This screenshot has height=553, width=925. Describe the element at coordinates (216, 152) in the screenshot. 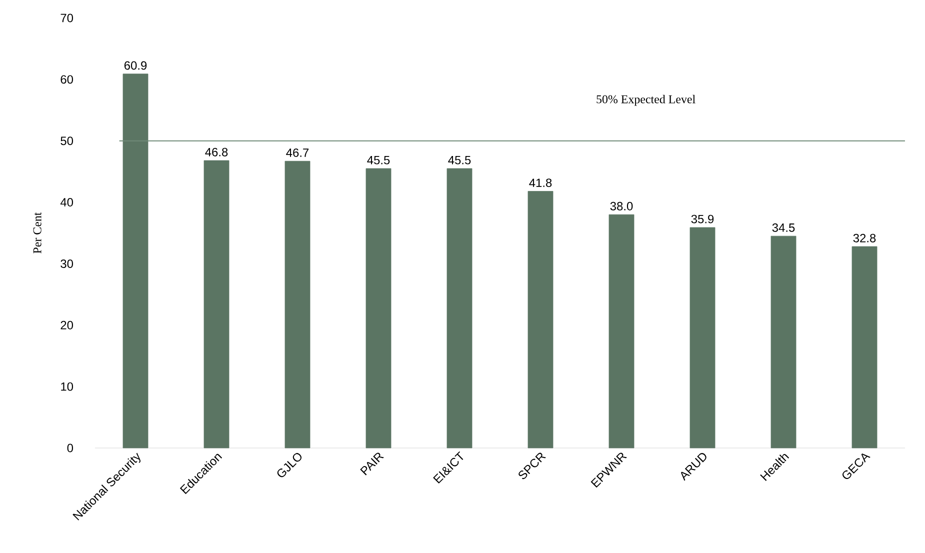

I see `data-label: 46.8` at that location.